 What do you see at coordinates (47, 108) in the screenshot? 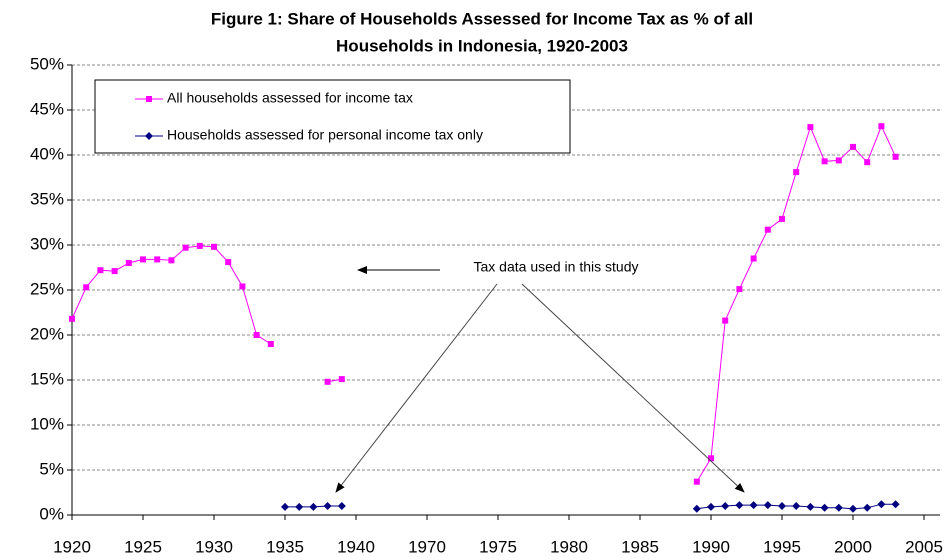
I see `y-tick-label: 45%` at bounding box center [47, 108].